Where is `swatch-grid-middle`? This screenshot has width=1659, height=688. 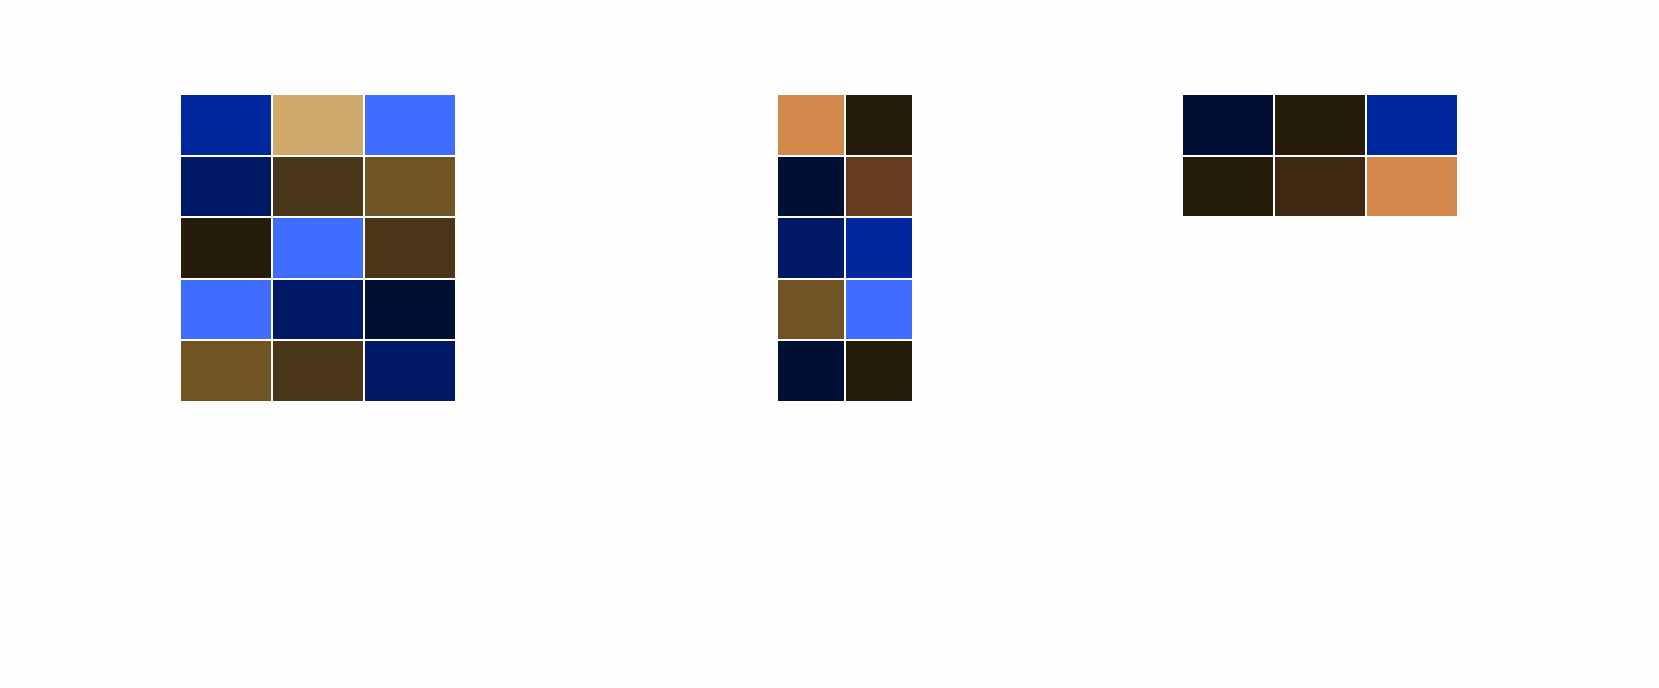 swatch-grid-middle is located at coordinates (845, 248).